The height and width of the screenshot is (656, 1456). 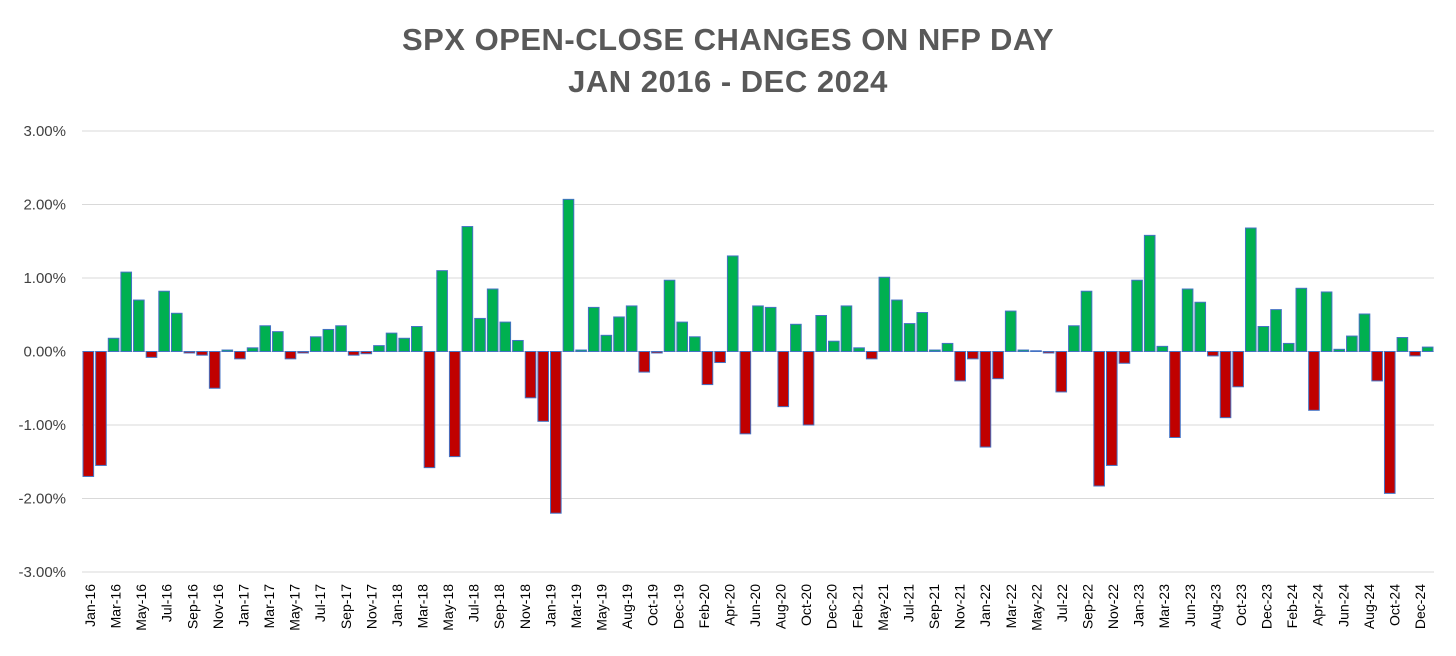 What do you see at coordinates (1292, 606) in the screenshot?
I see `x-tick-label: Feb-24` at bounding box center [1292, 606].